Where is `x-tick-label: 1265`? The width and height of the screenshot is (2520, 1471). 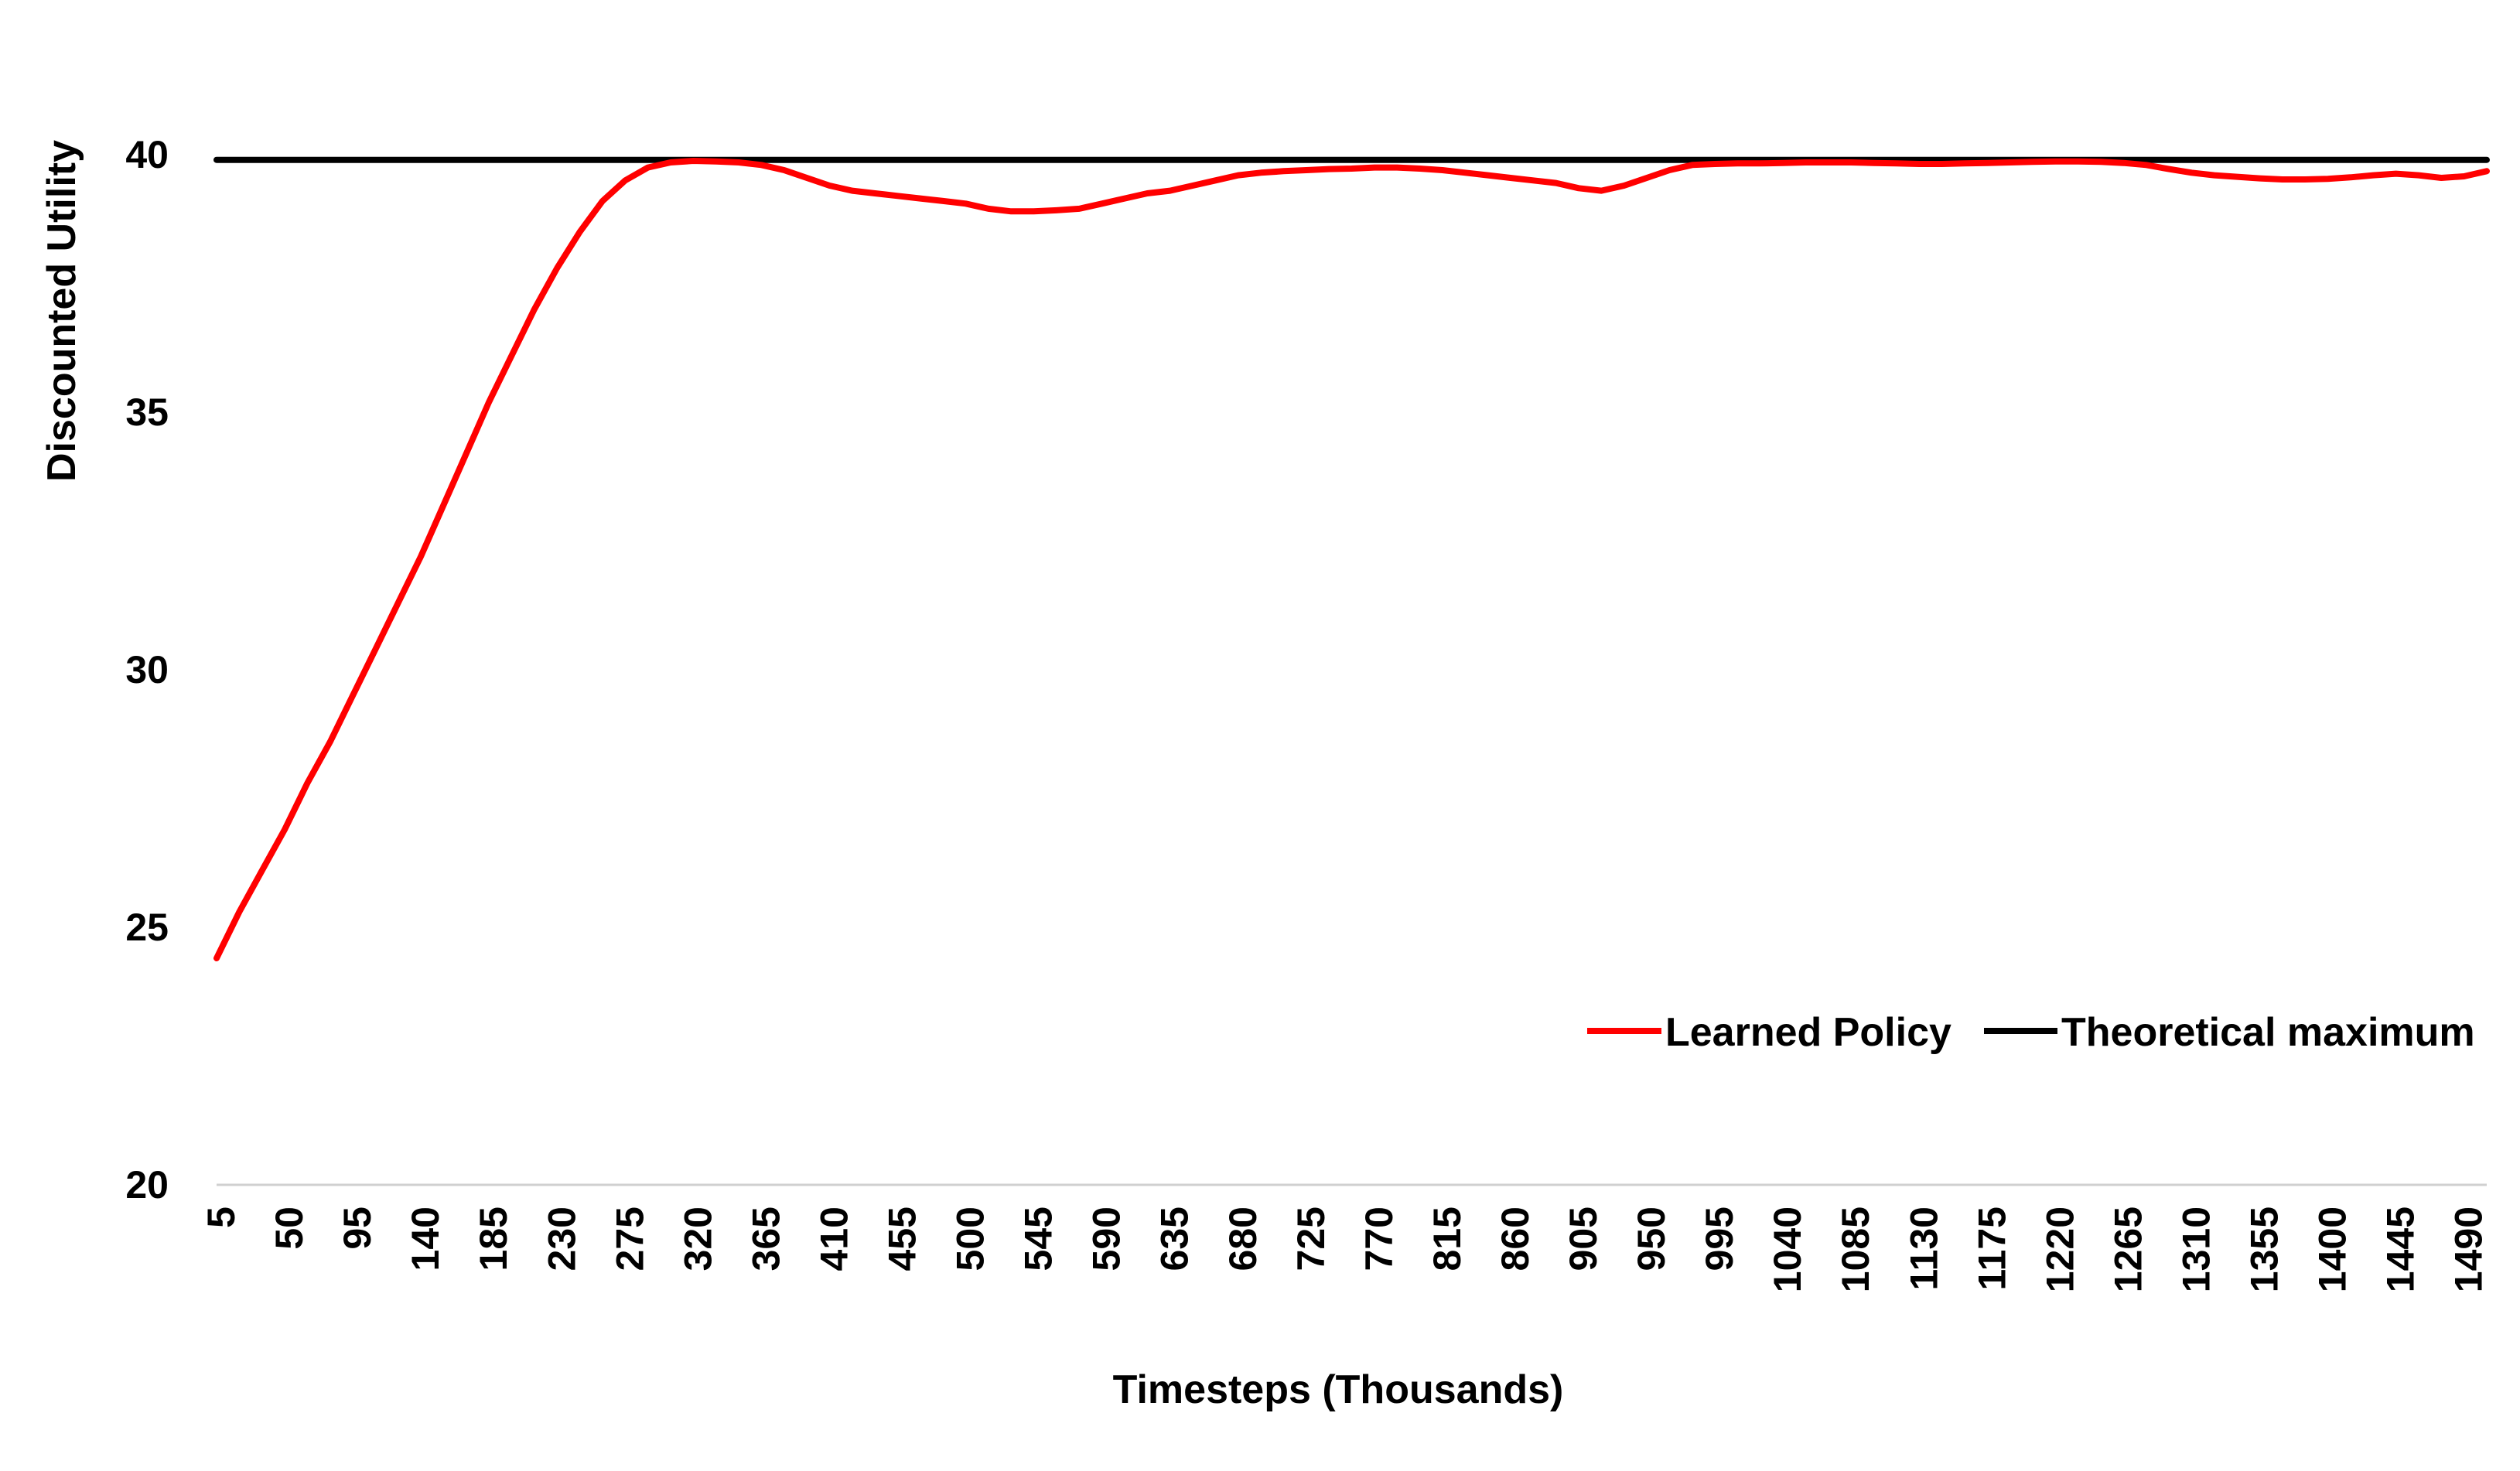
x-tick-label: 1265 is located at coordinates (2128, 1249).